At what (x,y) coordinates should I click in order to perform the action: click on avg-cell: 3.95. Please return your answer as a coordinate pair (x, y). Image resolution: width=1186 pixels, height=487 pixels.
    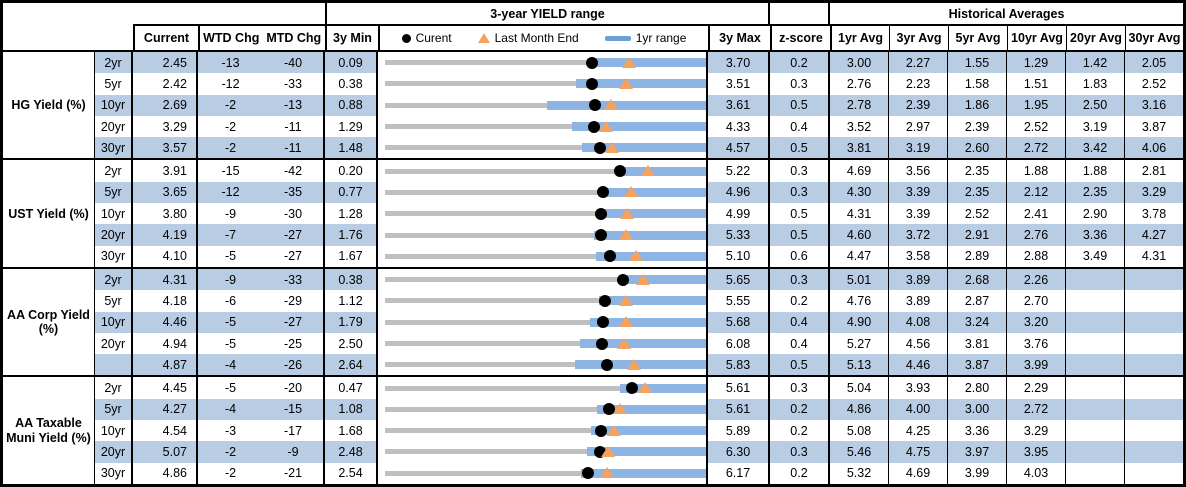
    Looking at the image, I should click on (1036, 452).